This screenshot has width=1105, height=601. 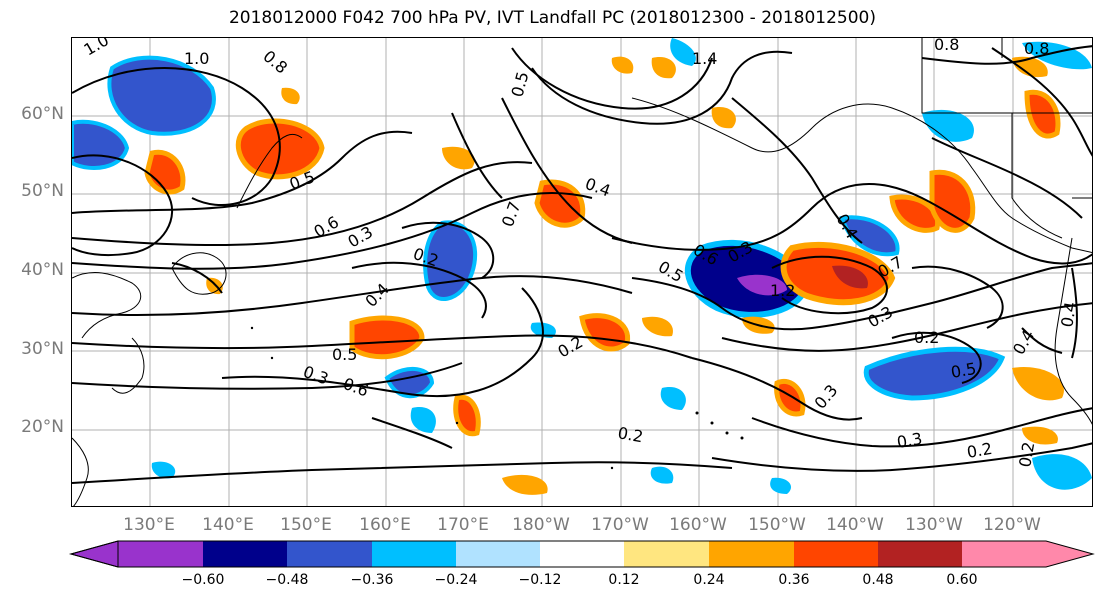 What do you see at coordinates (94, 554) in the screenshot?
I see `colorbar-extend-low` at bounding box center [94, 554].